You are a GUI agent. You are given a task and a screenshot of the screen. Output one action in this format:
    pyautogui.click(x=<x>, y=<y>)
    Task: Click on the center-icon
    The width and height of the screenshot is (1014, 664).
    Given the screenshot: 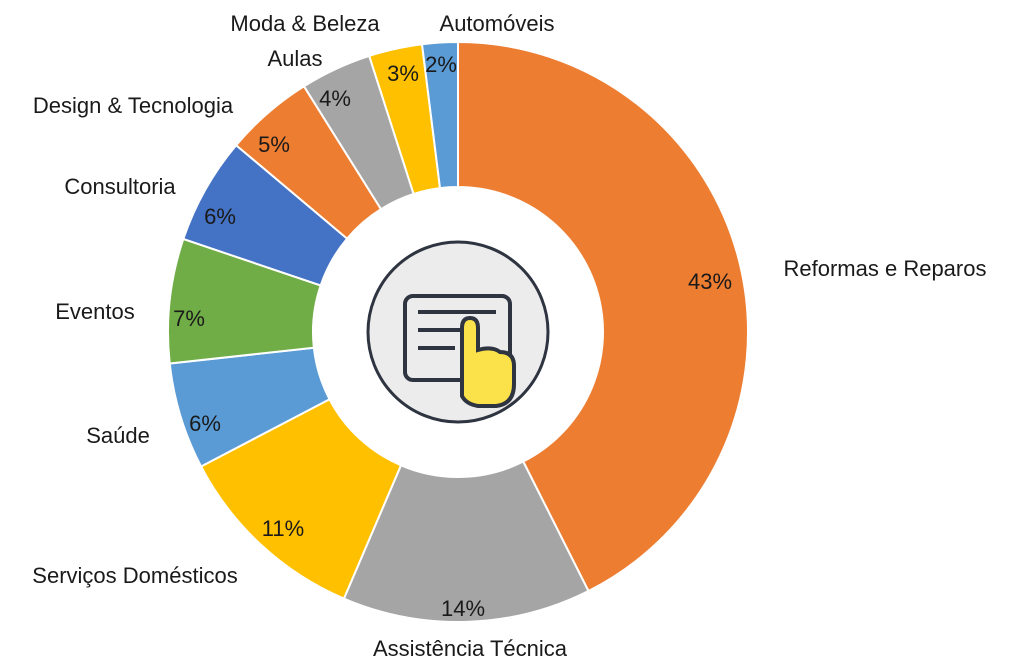 What is the action you would take?
    pyautogui.click(x=458, y=332)
    